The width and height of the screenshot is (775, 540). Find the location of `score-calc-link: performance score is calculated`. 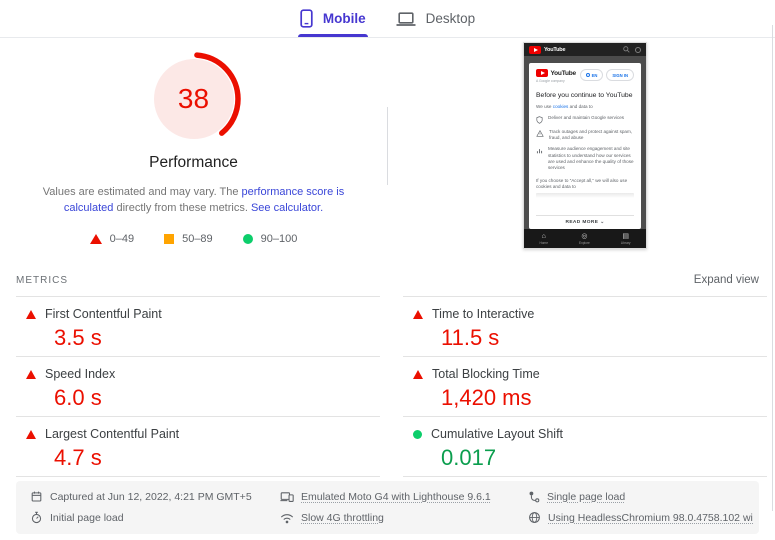

score-calc-link: performance score is calculated is located at coordinates (204, 200).